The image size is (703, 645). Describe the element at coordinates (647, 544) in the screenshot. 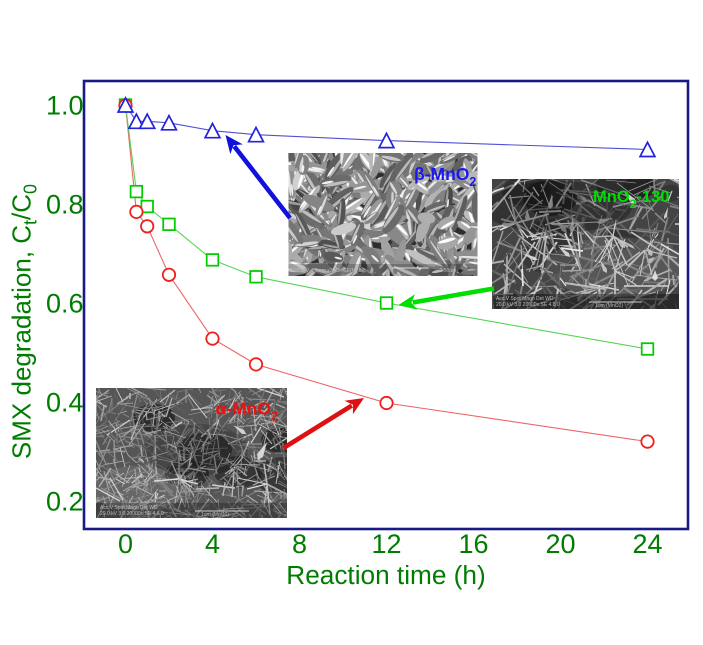

I see `svg-text: 24` at that location.